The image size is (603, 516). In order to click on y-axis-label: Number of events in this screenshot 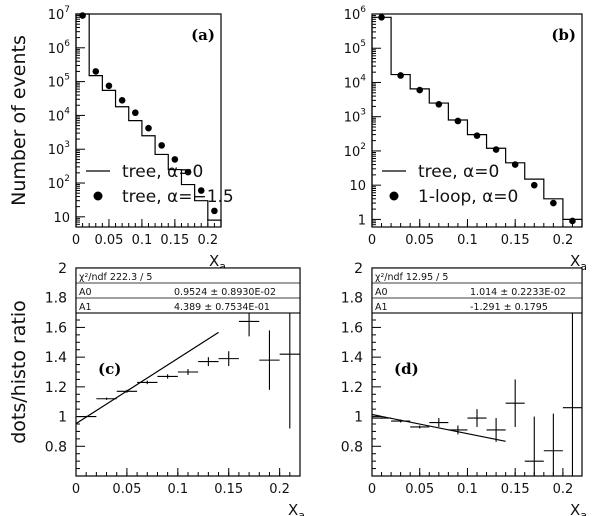, I will do `click(19, 120)`.